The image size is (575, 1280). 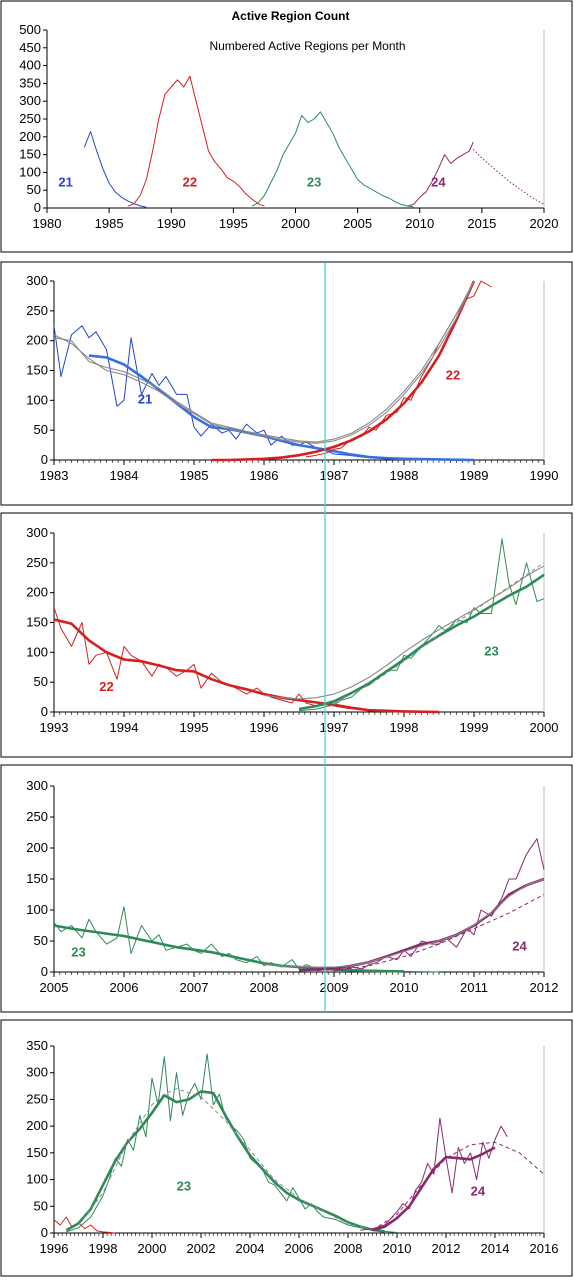 I want to click on x-tick-label: 2012, so click(x=446, y=1248).